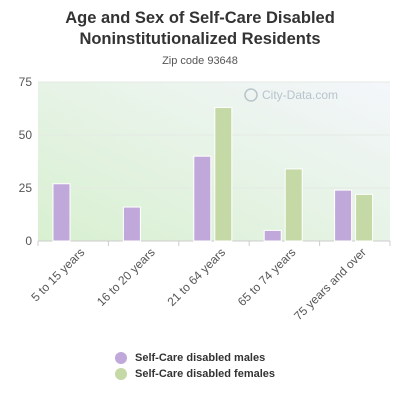 Image resolution: width=400 pixels, height=400 pixels. I want to click on legend-label-males: Self-Care disabled males, so click(200, 358).